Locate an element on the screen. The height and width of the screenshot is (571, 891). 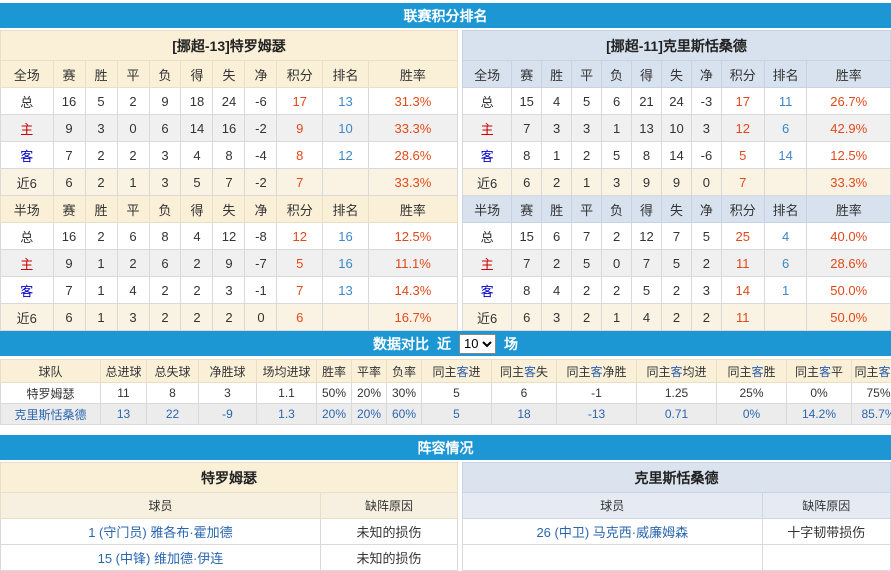
comparison-stat-cell: 18 is located at coordinates (524, 414).